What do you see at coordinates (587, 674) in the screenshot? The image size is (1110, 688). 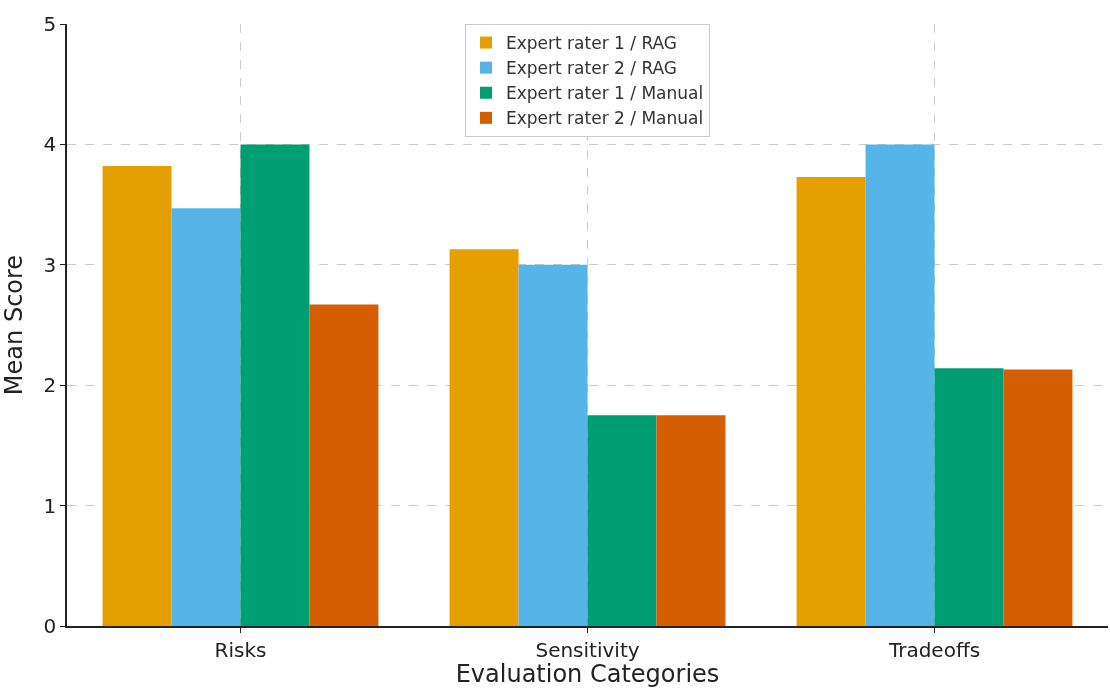 I see `x-axis-title: Evaluation Categories` at bounding box center [587, 674].